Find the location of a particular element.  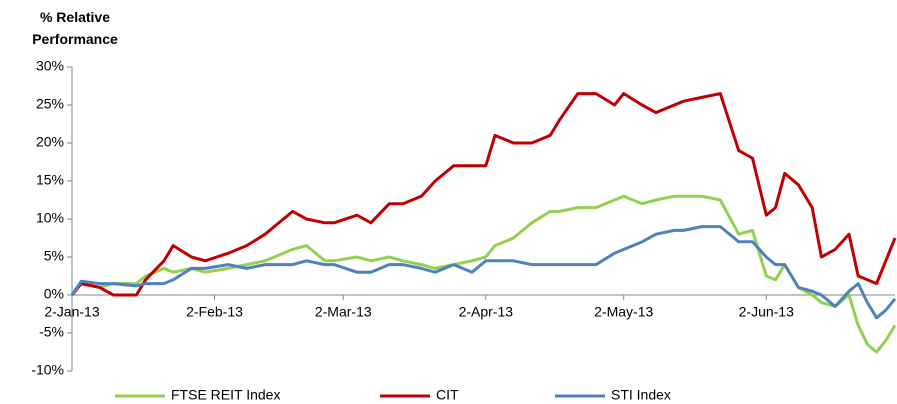

legend-label: CIT is located at coordinates (447, 395).